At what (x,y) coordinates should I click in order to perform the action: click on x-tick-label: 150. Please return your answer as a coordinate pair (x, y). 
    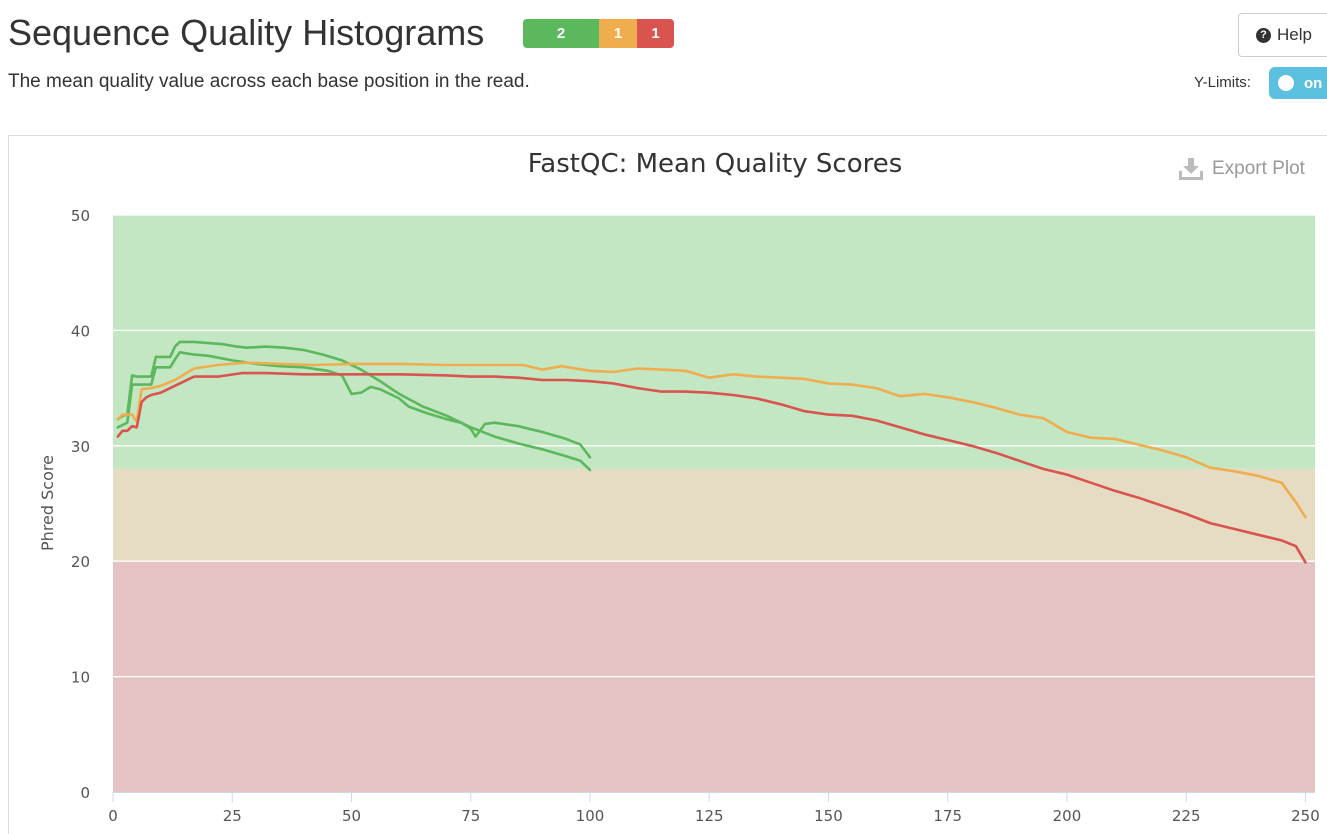
    Looking at the image, I should click on (828, 816).